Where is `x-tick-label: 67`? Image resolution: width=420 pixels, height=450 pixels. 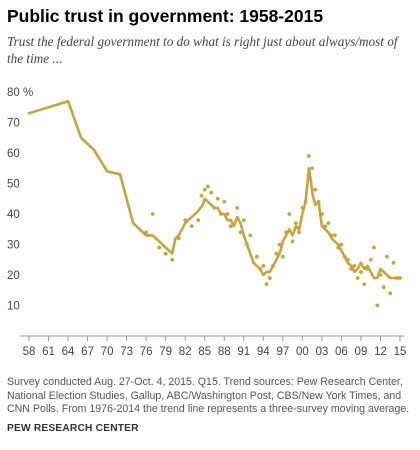 x-tick-label: 67 is located at coordinates (87, 352).